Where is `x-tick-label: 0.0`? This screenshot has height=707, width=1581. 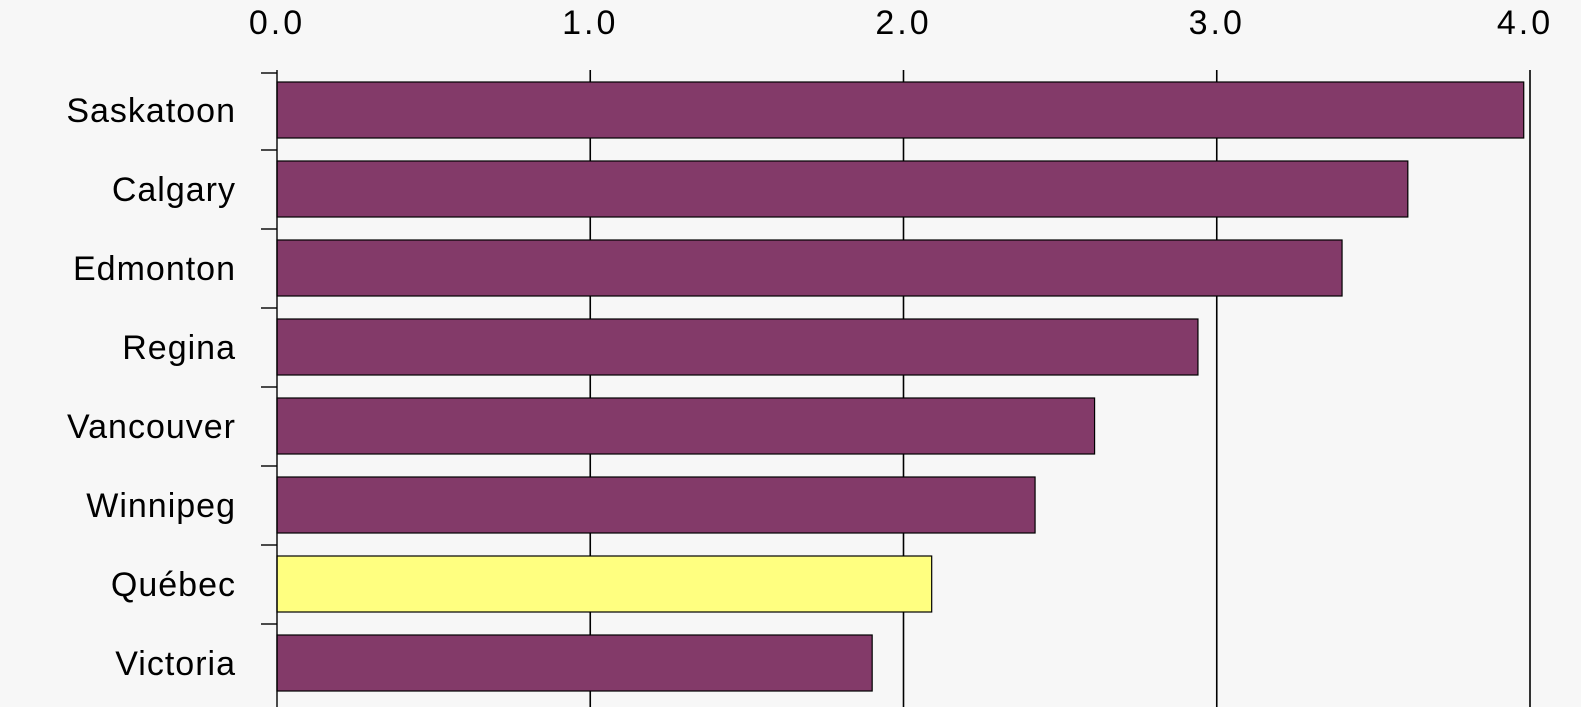 x-tick-label: 0.0 is located at coordinates (277, 23).